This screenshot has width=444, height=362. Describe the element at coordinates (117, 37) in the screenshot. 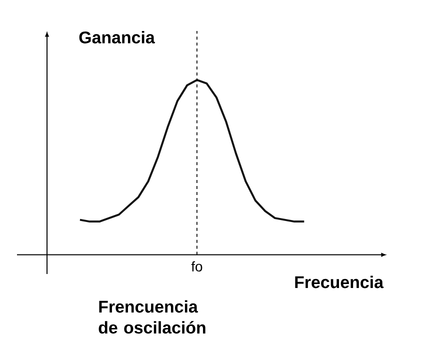

I see `y-axis-title: Ganancia` at that location.